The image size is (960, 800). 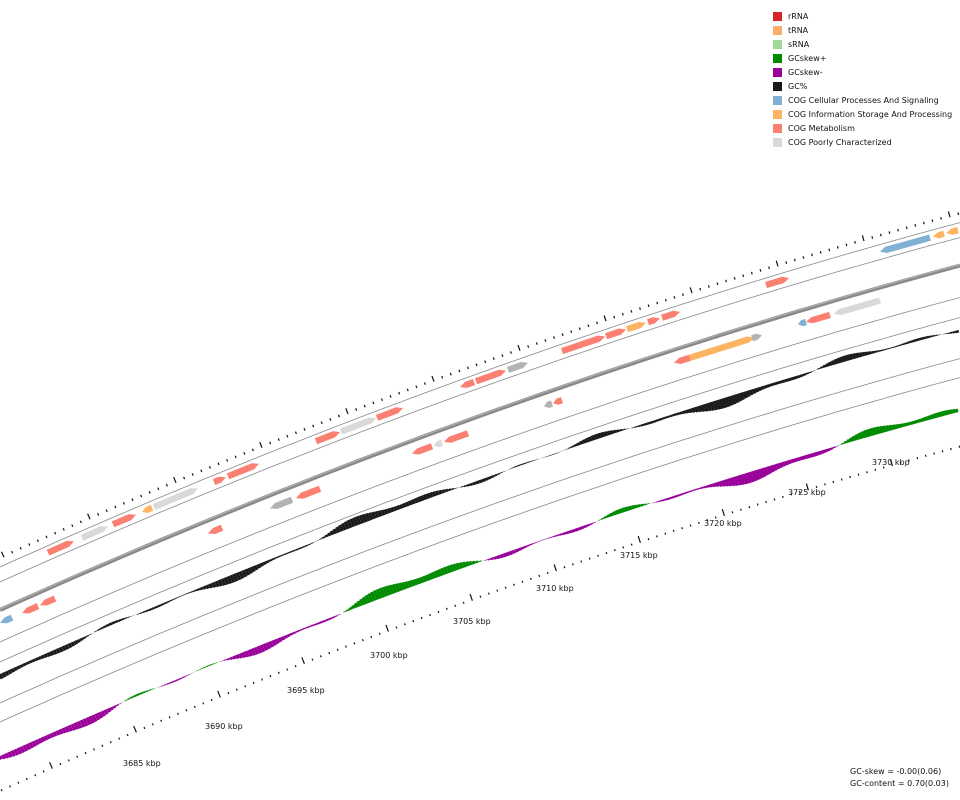 What do you see at coordinates (862, 100) in the screenshot?
I see `legend-item-cog-cellular: COG Cellular Processes And Signaling` at bounding box center [862, 100].